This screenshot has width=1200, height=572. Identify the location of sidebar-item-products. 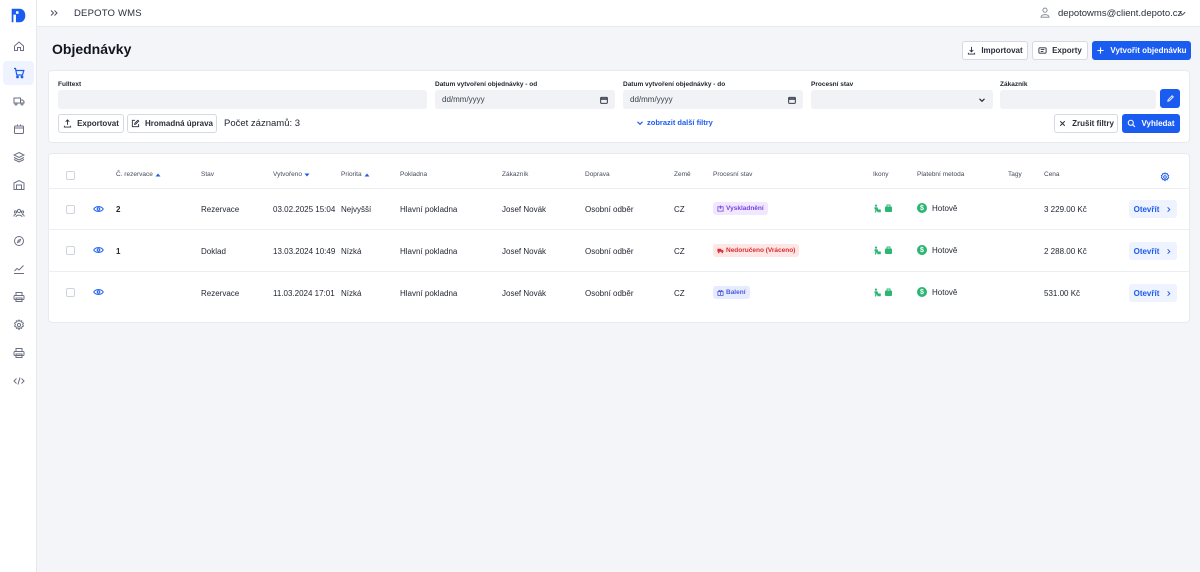
(18, 129).